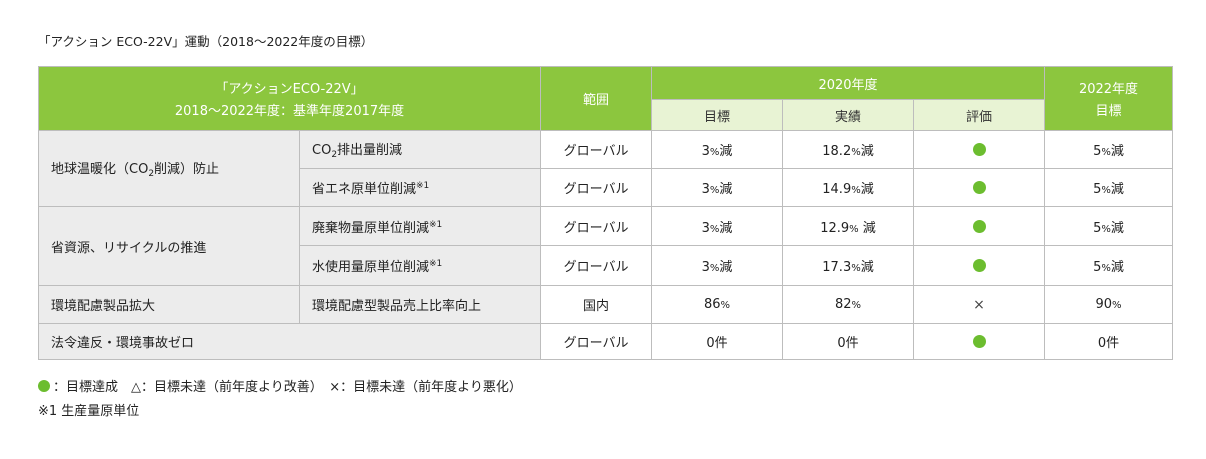 The width and height of the screenshot is (1206, 459). Describe the element at coordinates (837, 151) in the screenshot. I see `value-number: 18.2` at that location.